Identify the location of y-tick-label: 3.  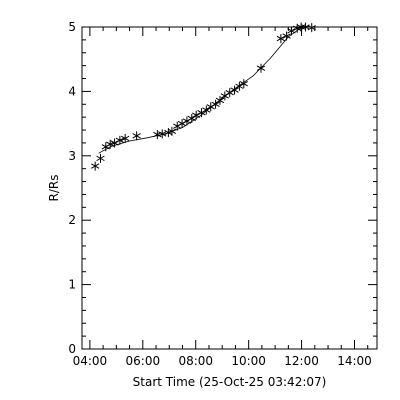
(72, 156).